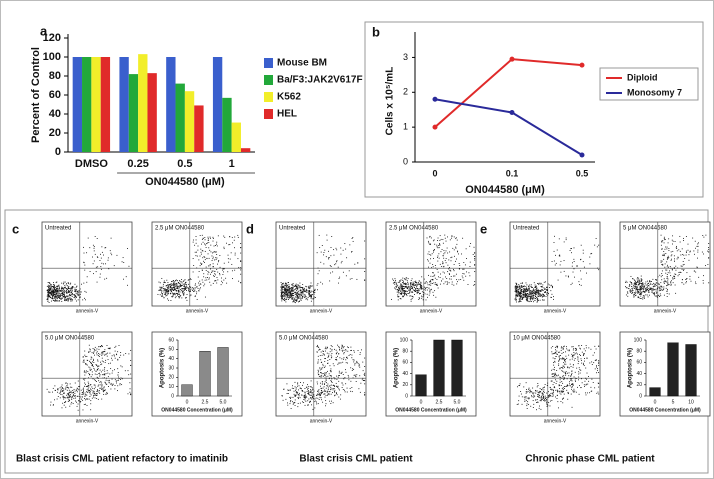 This screenshot has width=714, height=479. Describe the element at coordinates (654, 92) in the screenshot. I see `legend-label: Monosomy 7` at that location.